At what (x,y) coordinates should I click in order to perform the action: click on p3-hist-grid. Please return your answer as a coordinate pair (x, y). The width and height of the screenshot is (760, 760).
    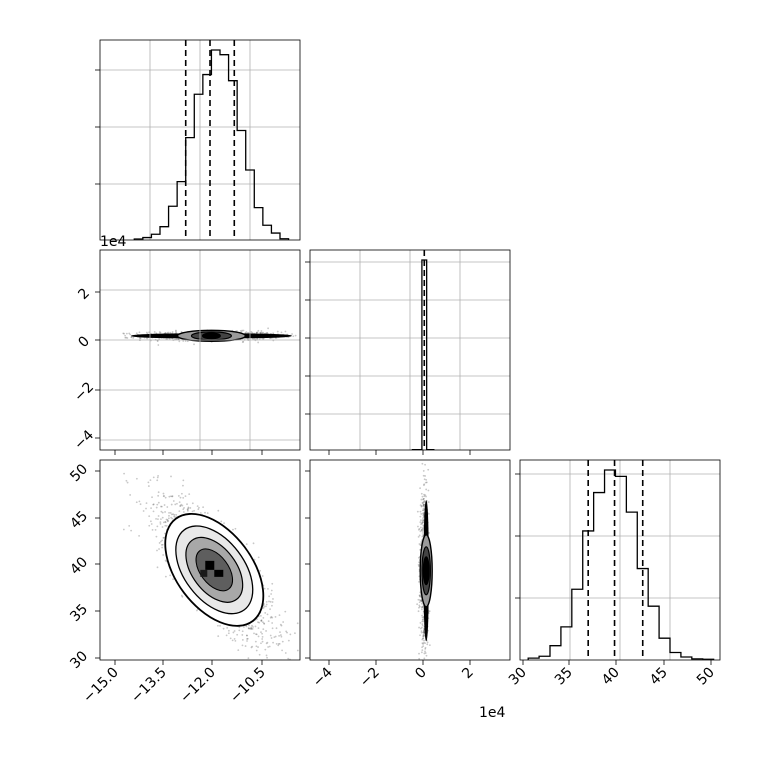
    Looking at the image, I should click on (620, 560).